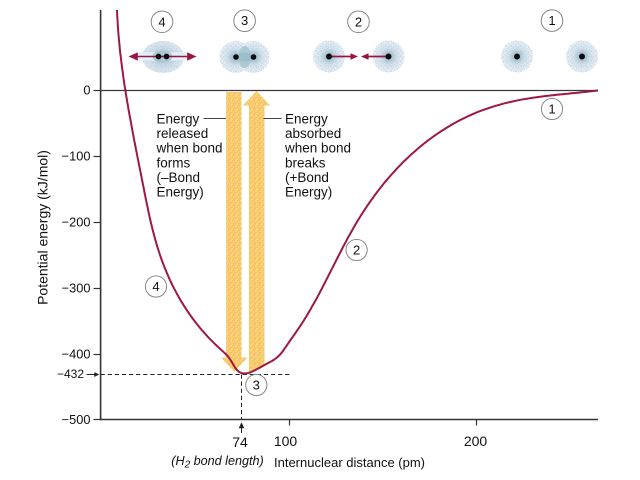 This screenshot has width=640, height=480. I want to click on svg-text: 0, so click(86, 89).